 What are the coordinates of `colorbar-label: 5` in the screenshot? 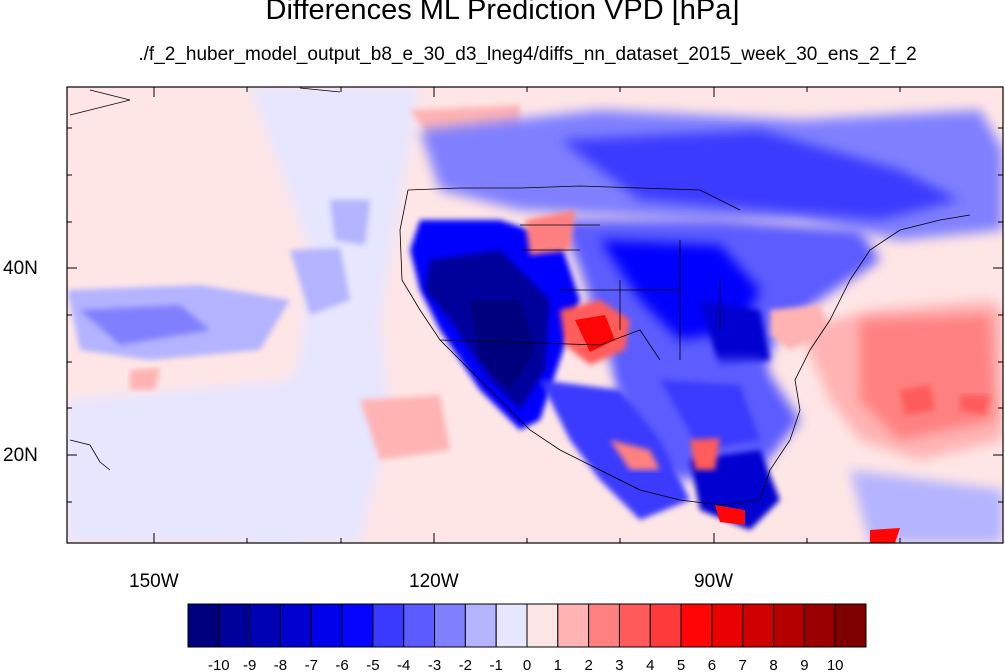 It's located at (681, 664).